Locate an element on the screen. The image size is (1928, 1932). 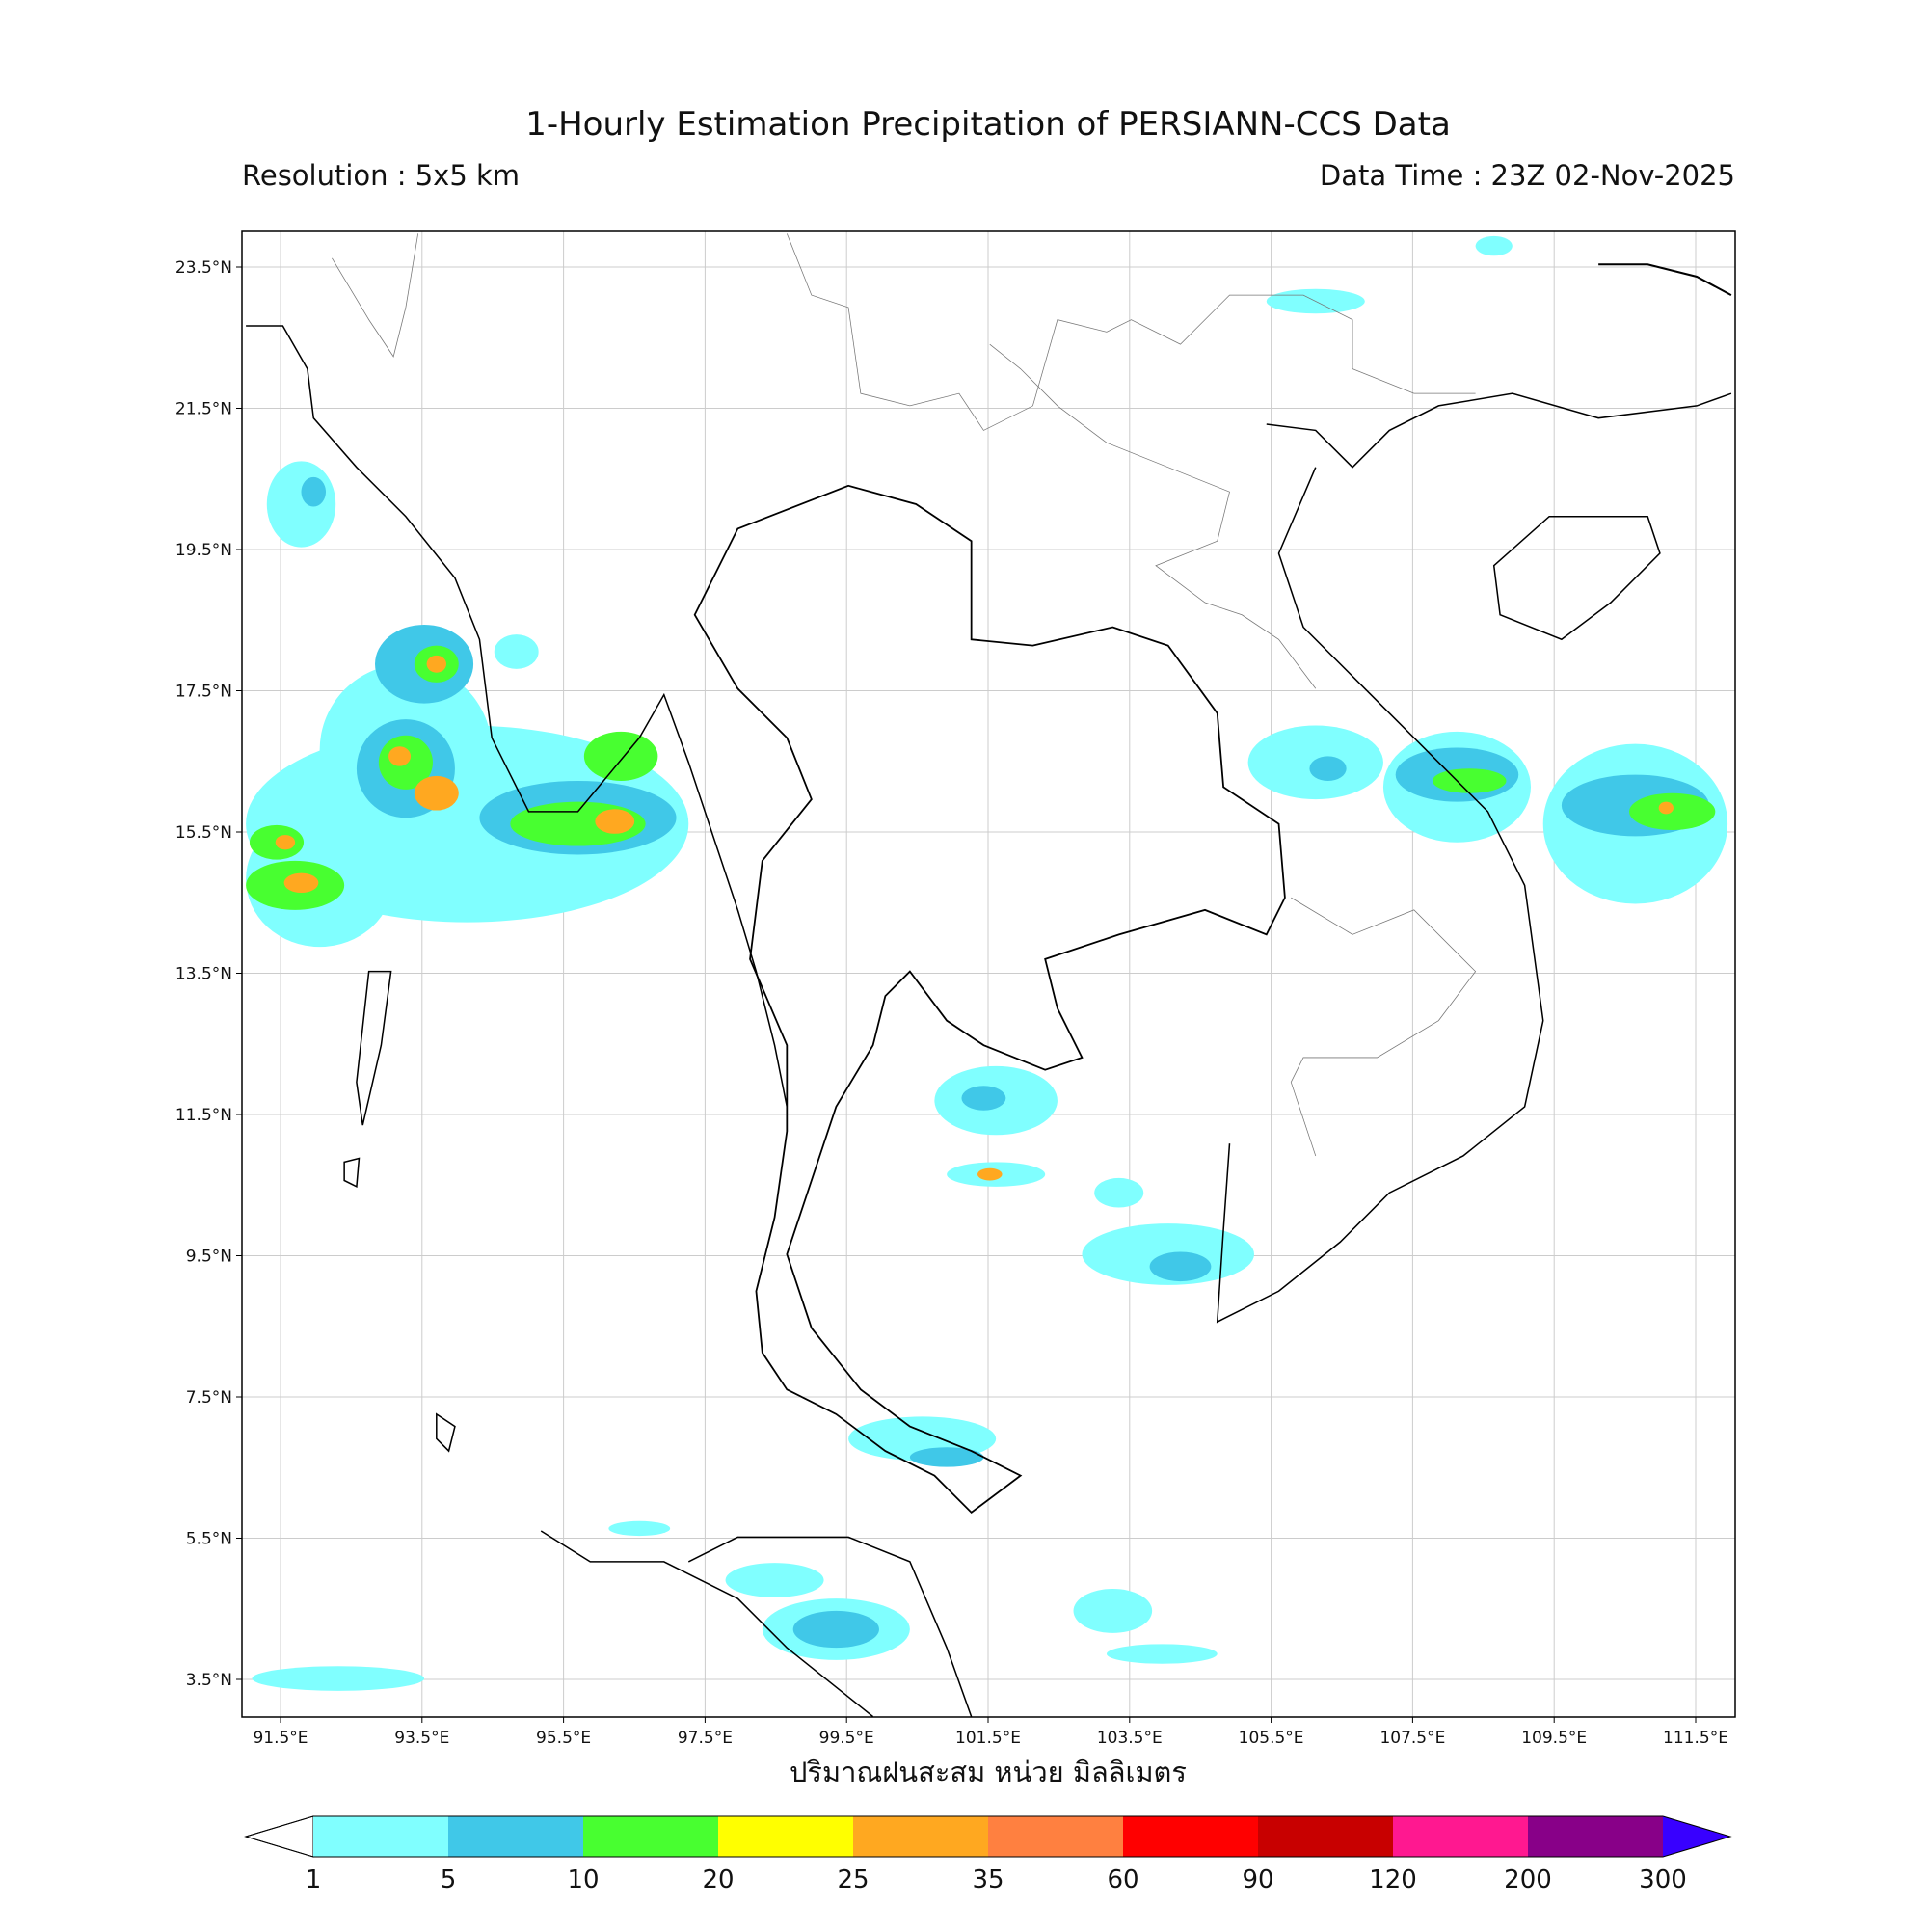
colorbar-label: 120 is located at coordinates (1393, 1880).